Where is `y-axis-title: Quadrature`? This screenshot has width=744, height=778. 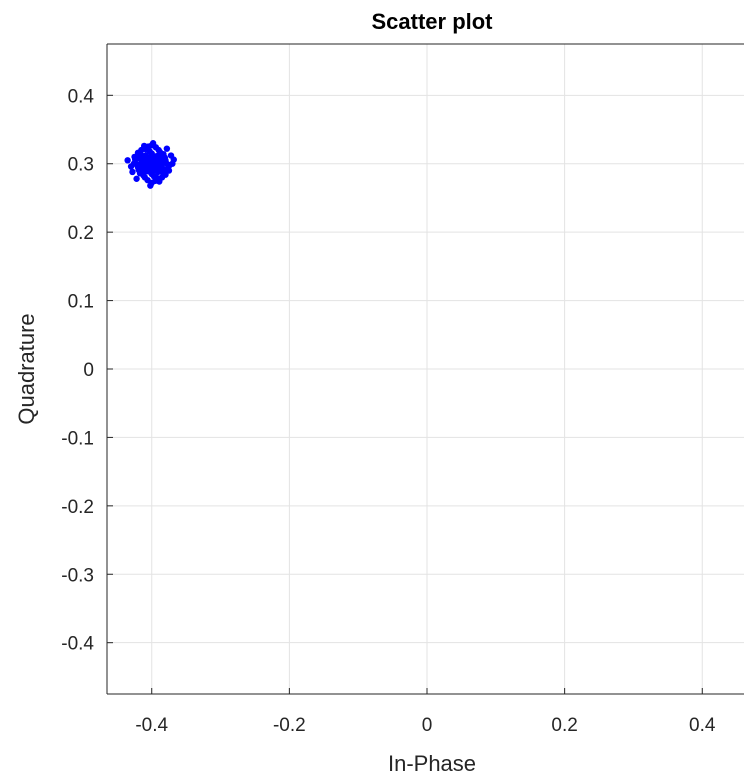 y-axis-title: Quadrature is located at coordinates (26, 368).